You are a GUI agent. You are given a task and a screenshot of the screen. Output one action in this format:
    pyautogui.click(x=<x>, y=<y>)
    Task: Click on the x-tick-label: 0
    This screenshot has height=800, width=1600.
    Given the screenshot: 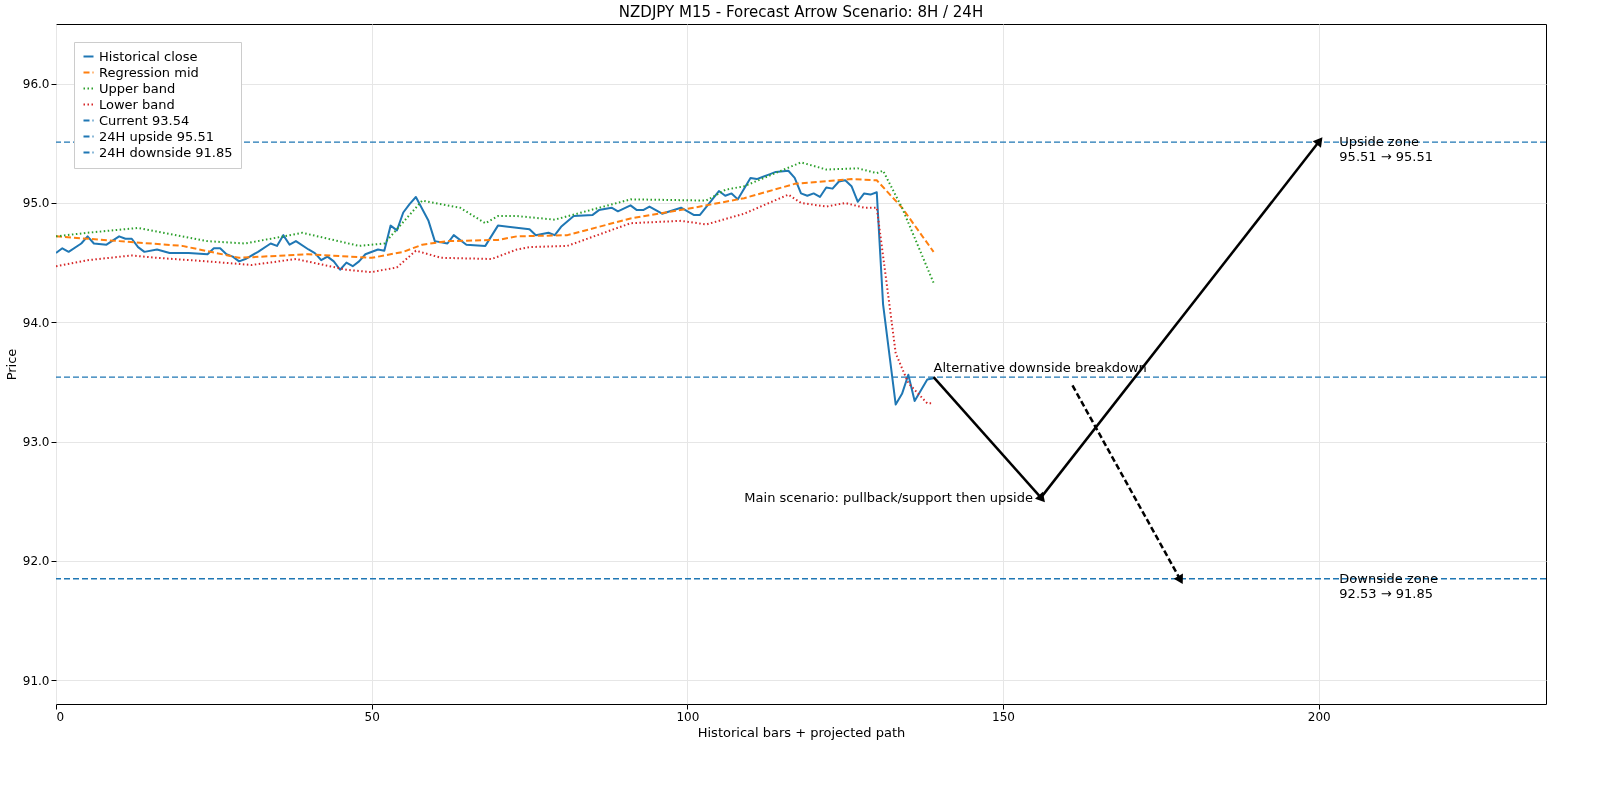 What is the action you would take?
    pyautogui.click(x=60, y=716)
    